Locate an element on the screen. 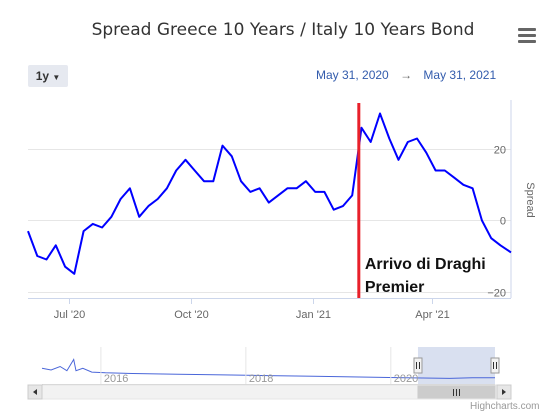 The image size is (558, 418). date-from: May 31, 2020 is located at coordinates (352, 75).